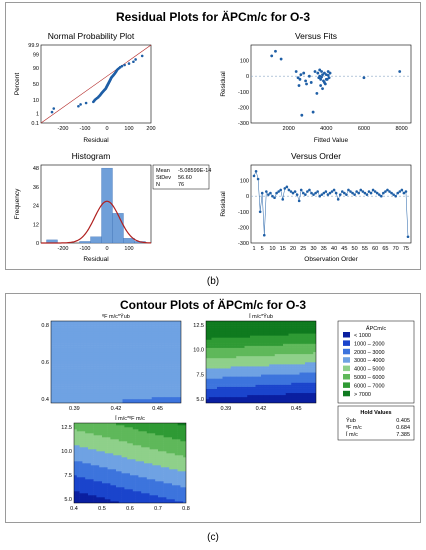 This screenshot has width=426, height=550. I want to click on hist-ytick: 12, so click(36, 225).